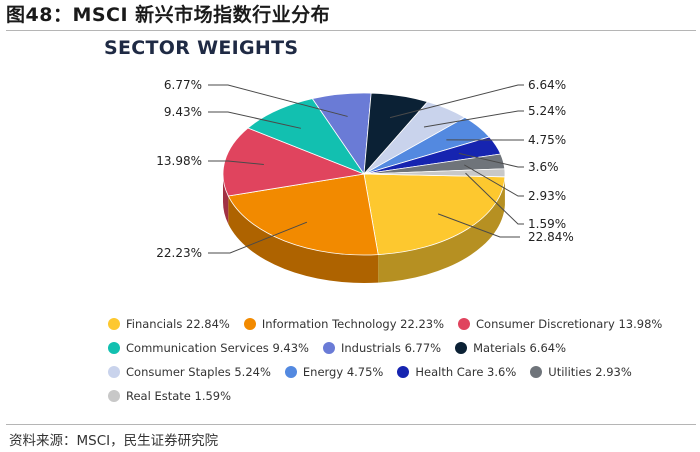  I want to click on legend-item: Communication Services 9.43%, so click(208, 348).